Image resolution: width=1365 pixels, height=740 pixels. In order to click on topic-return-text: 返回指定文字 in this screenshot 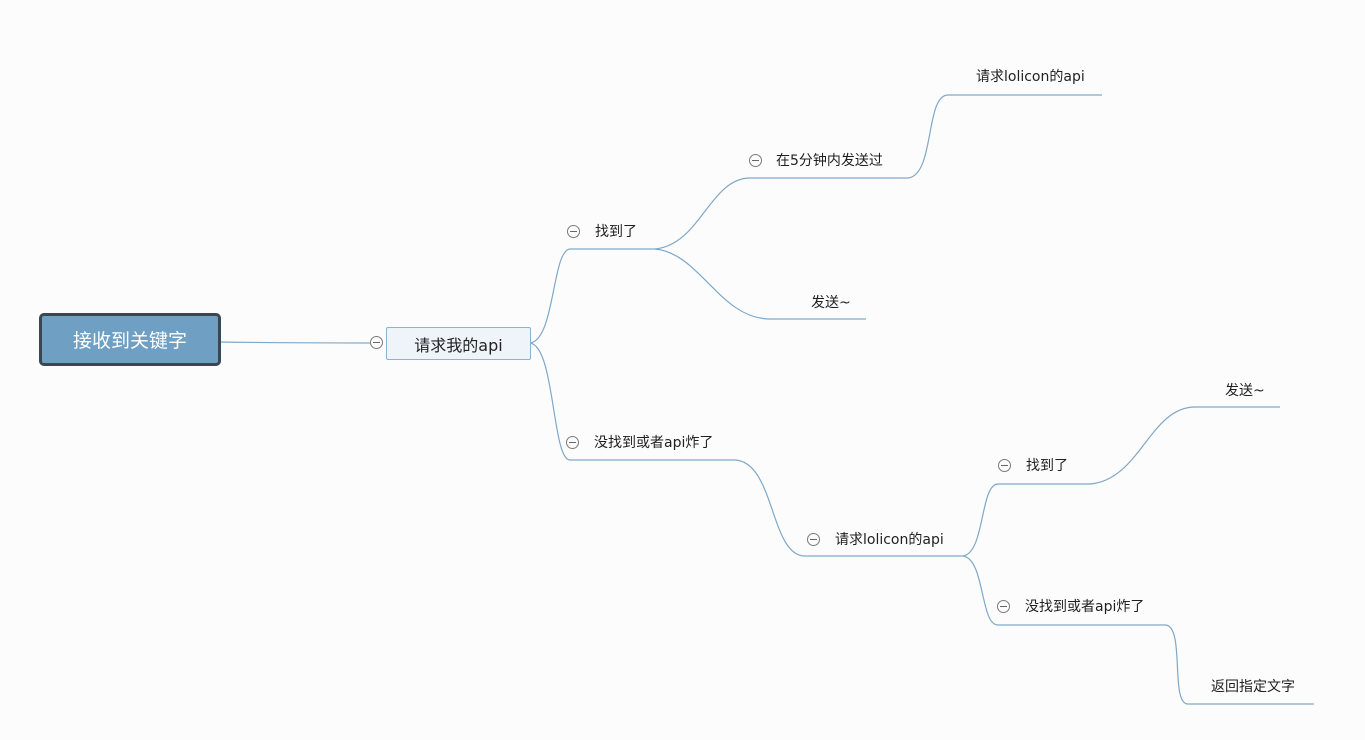, I will do `click(1253, 687)`.